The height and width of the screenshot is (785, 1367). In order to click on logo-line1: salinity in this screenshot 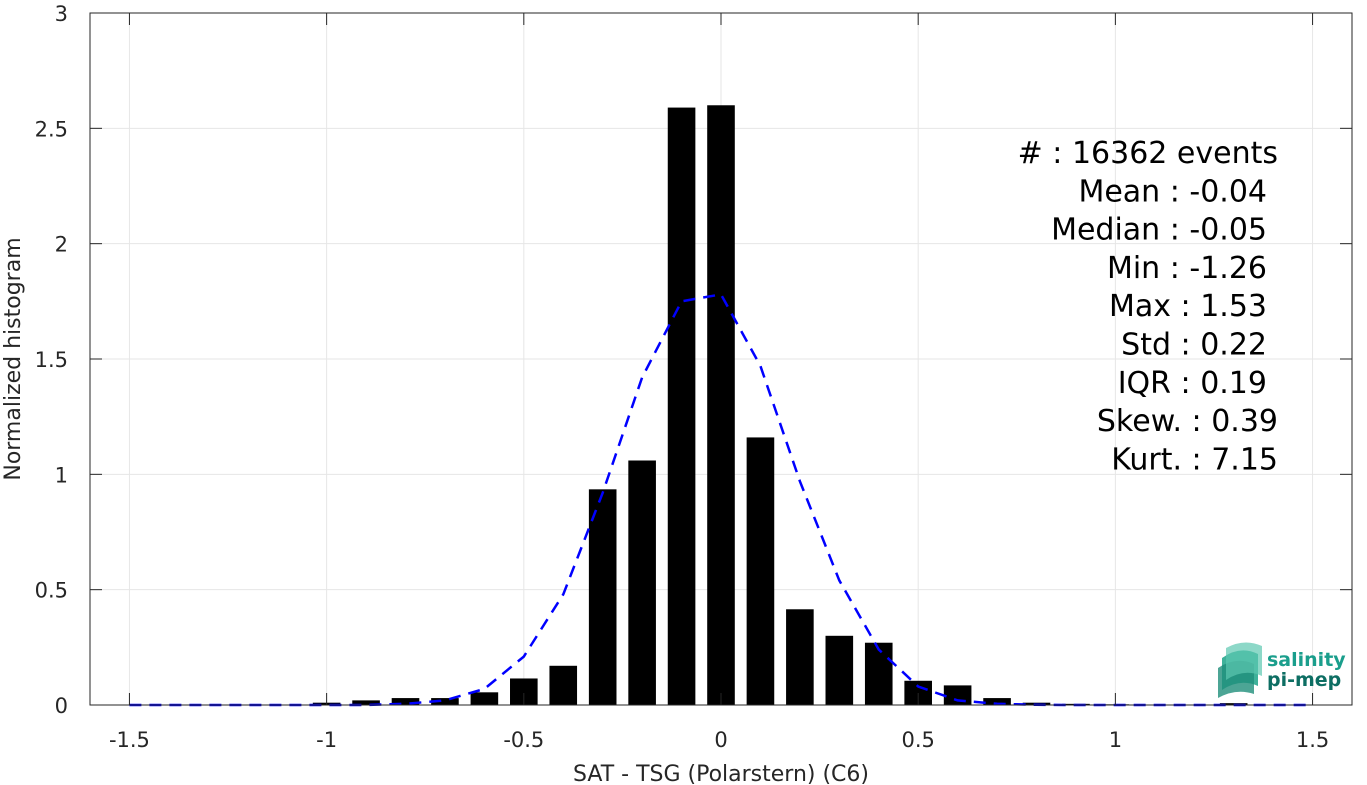, I will do `click(1306, 660)`.